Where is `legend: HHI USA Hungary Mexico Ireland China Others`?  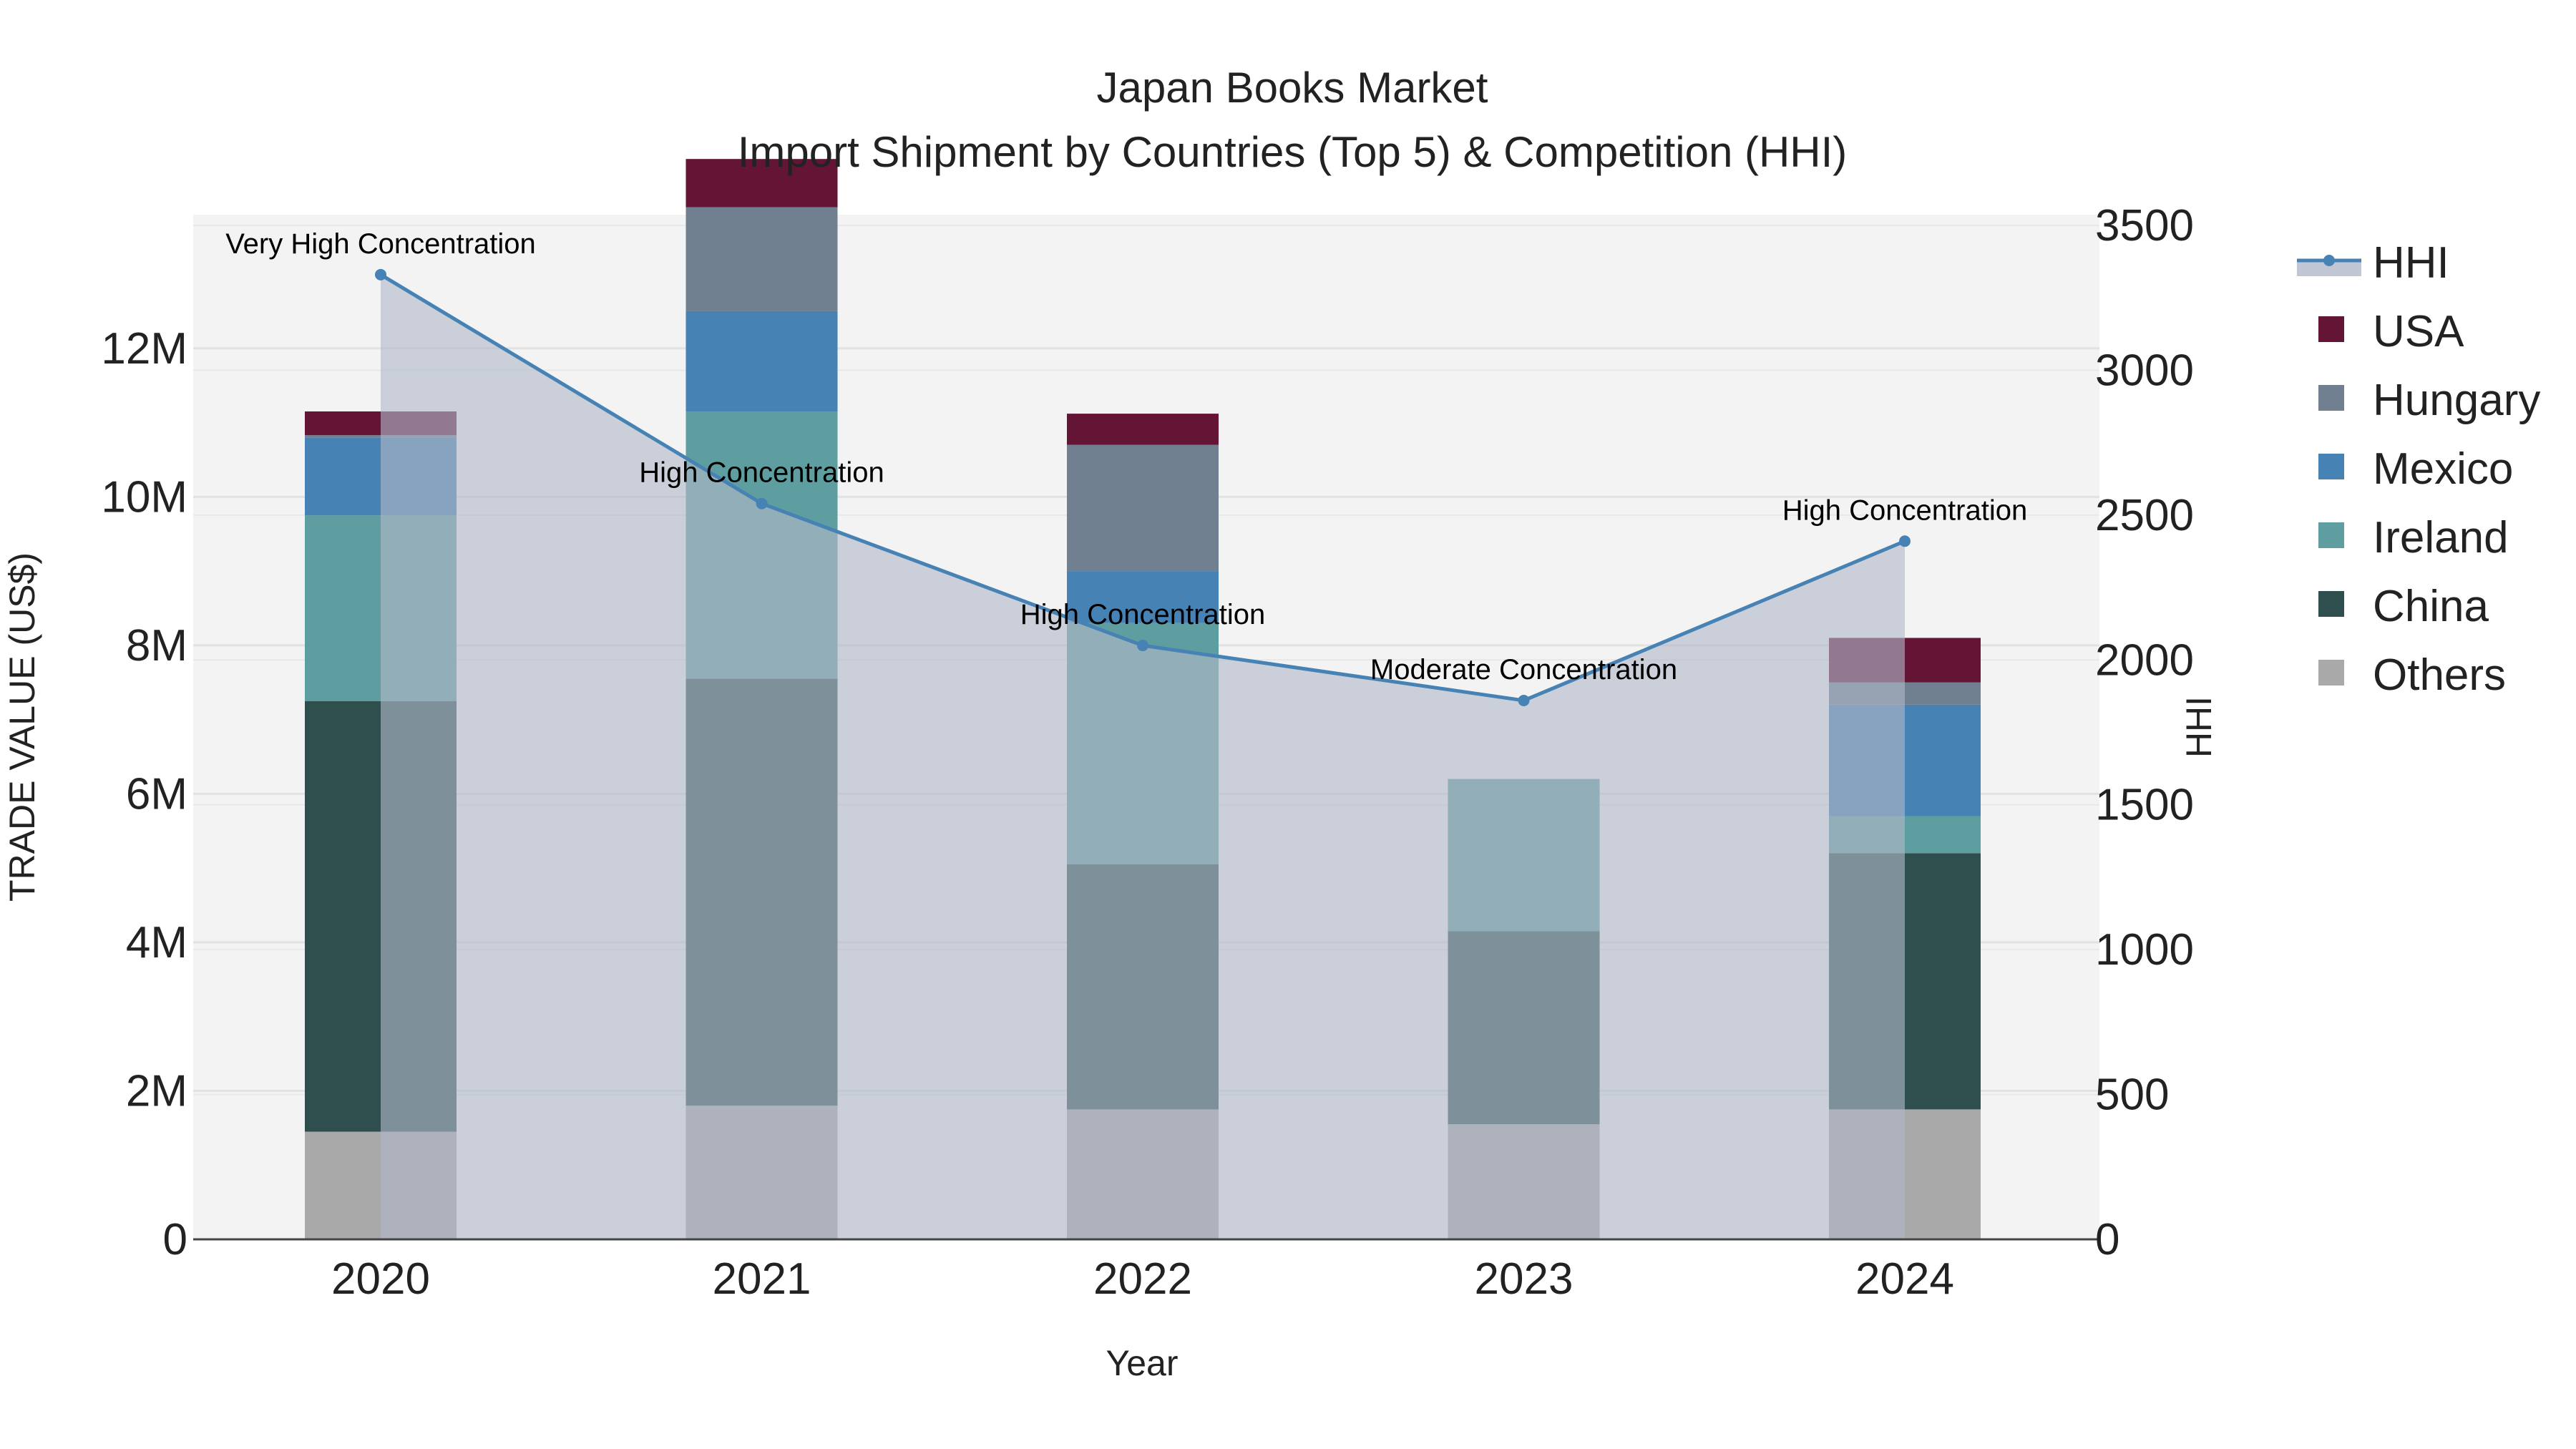 legend: HHI USA Hungary Mexico Ireland China Others is located at coordinates (2418, 469).